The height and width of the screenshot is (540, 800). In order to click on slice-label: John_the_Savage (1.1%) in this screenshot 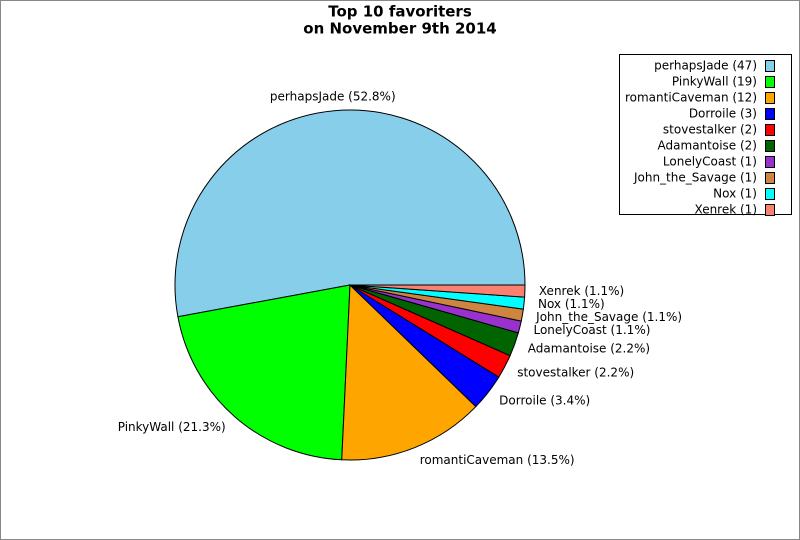, I will do `click(608, 317)`.